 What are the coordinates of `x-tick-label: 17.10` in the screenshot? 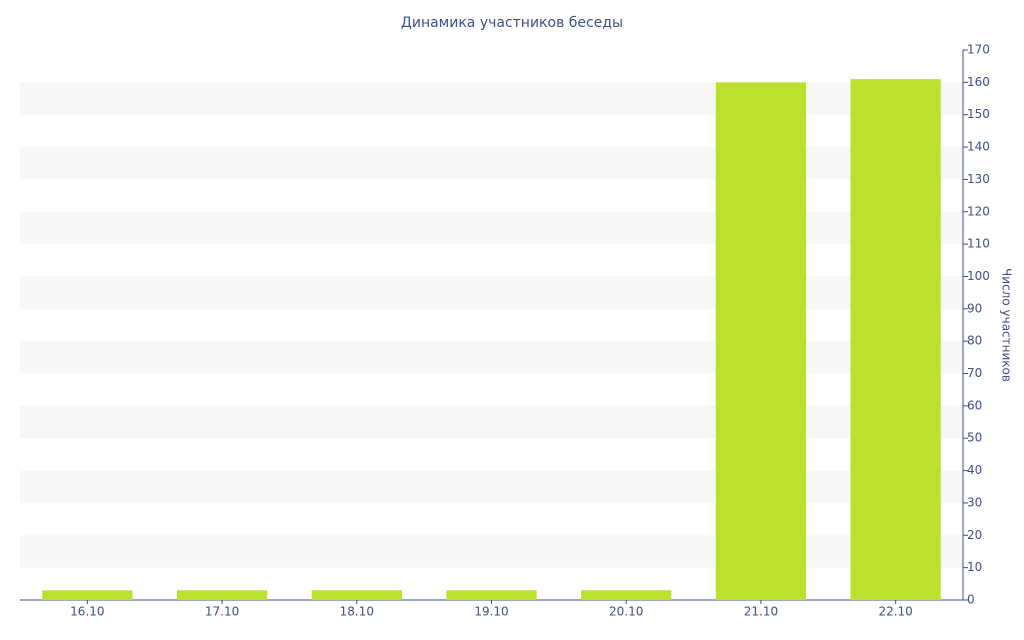 It's located at (222, 612).